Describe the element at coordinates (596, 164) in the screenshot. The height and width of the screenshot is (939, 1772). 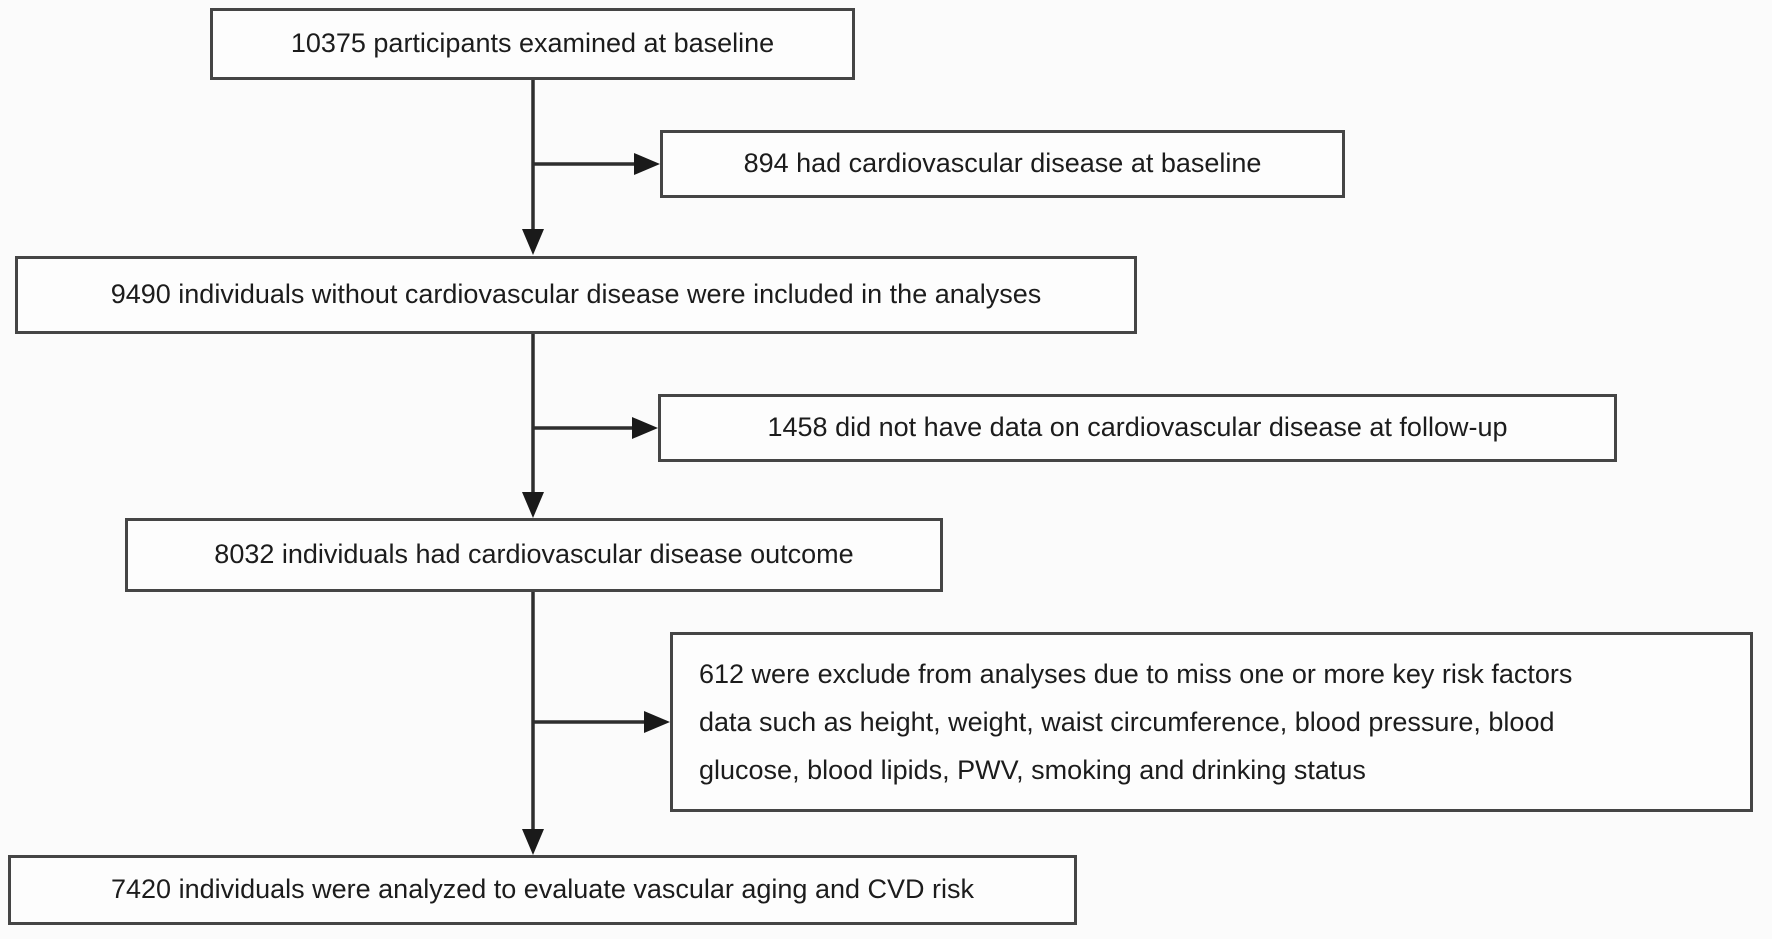
I see `arrow-right-to-cvd-at-baseline` at that location.